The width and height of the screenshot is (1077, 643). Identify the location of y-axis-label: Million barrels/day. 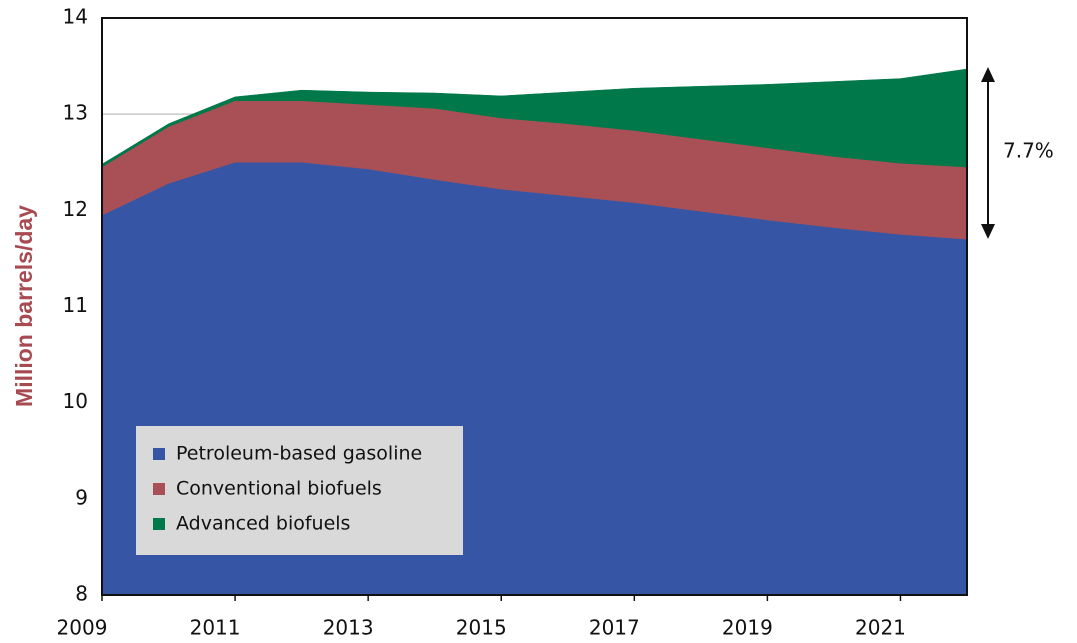
(24, 306).